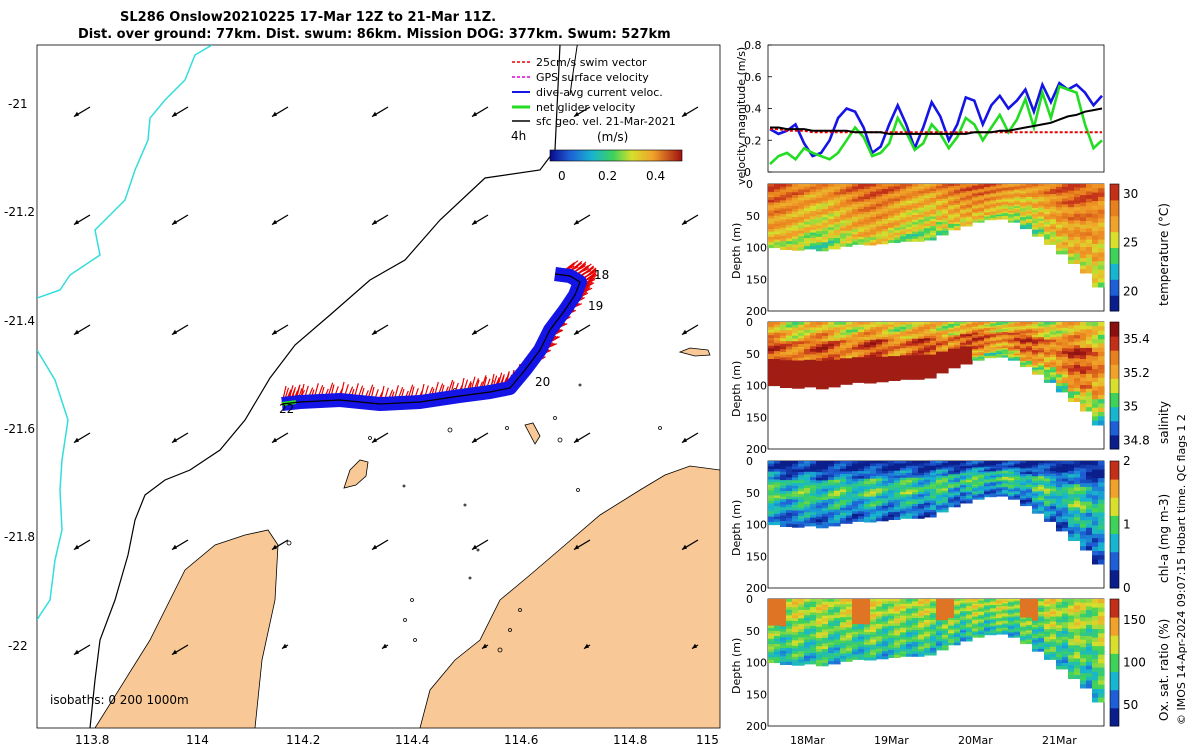 The width and height of the screenshot is (1200, 750). Describe the element at coordinates (1130, 407) in the screenshot. I see `colorbar-tick: 35` at that location.